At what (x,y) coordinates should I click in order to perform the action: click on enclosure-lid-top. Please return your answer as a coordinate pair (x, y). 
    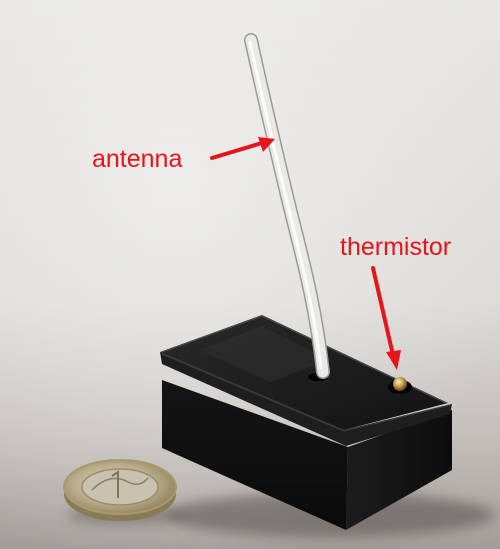
    Looking at the image, I should click on (304, 372).